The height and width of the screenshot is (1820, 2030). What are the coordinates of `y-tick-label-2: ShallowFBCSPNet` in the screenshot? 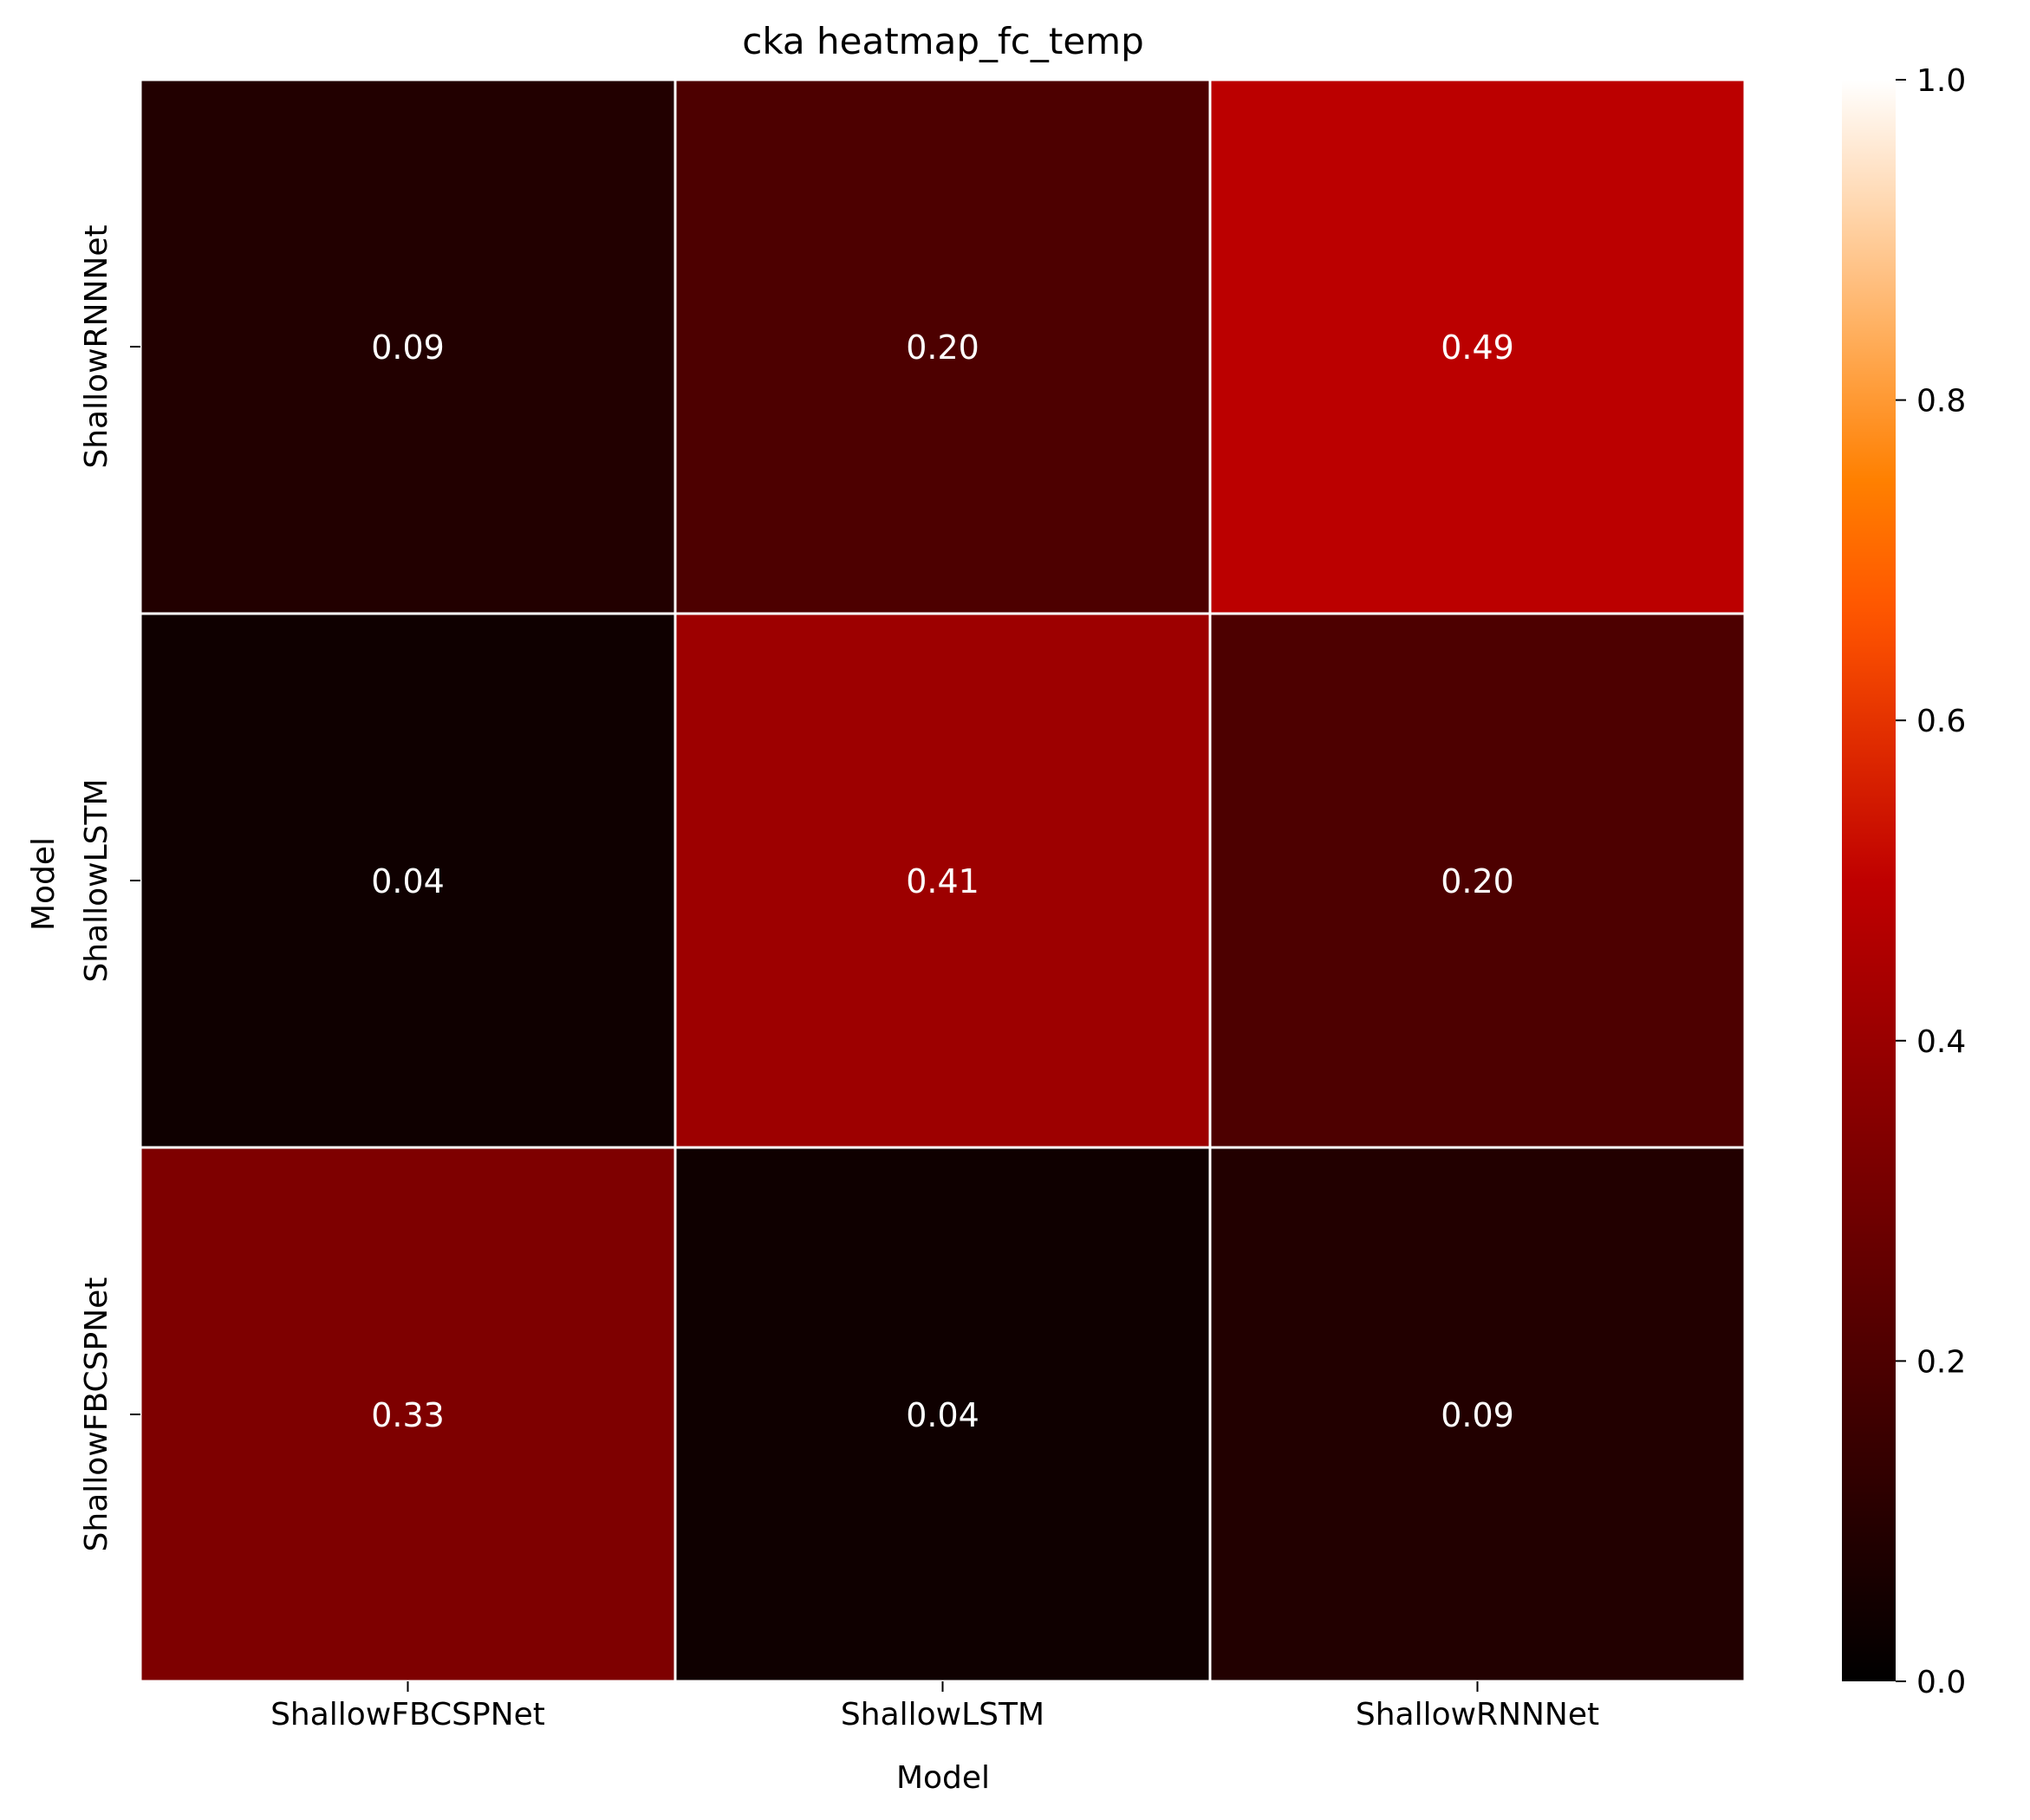 It's located at (96, 1414).